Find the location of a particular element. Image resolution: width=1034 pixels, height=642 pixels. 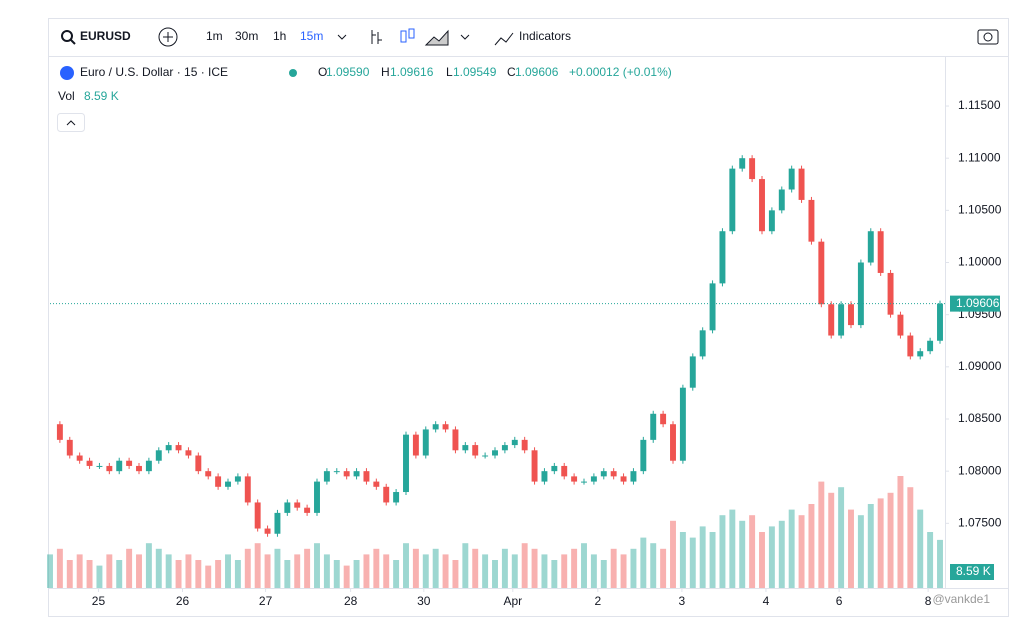

snapshot-button is located at coordinates (988, 37).